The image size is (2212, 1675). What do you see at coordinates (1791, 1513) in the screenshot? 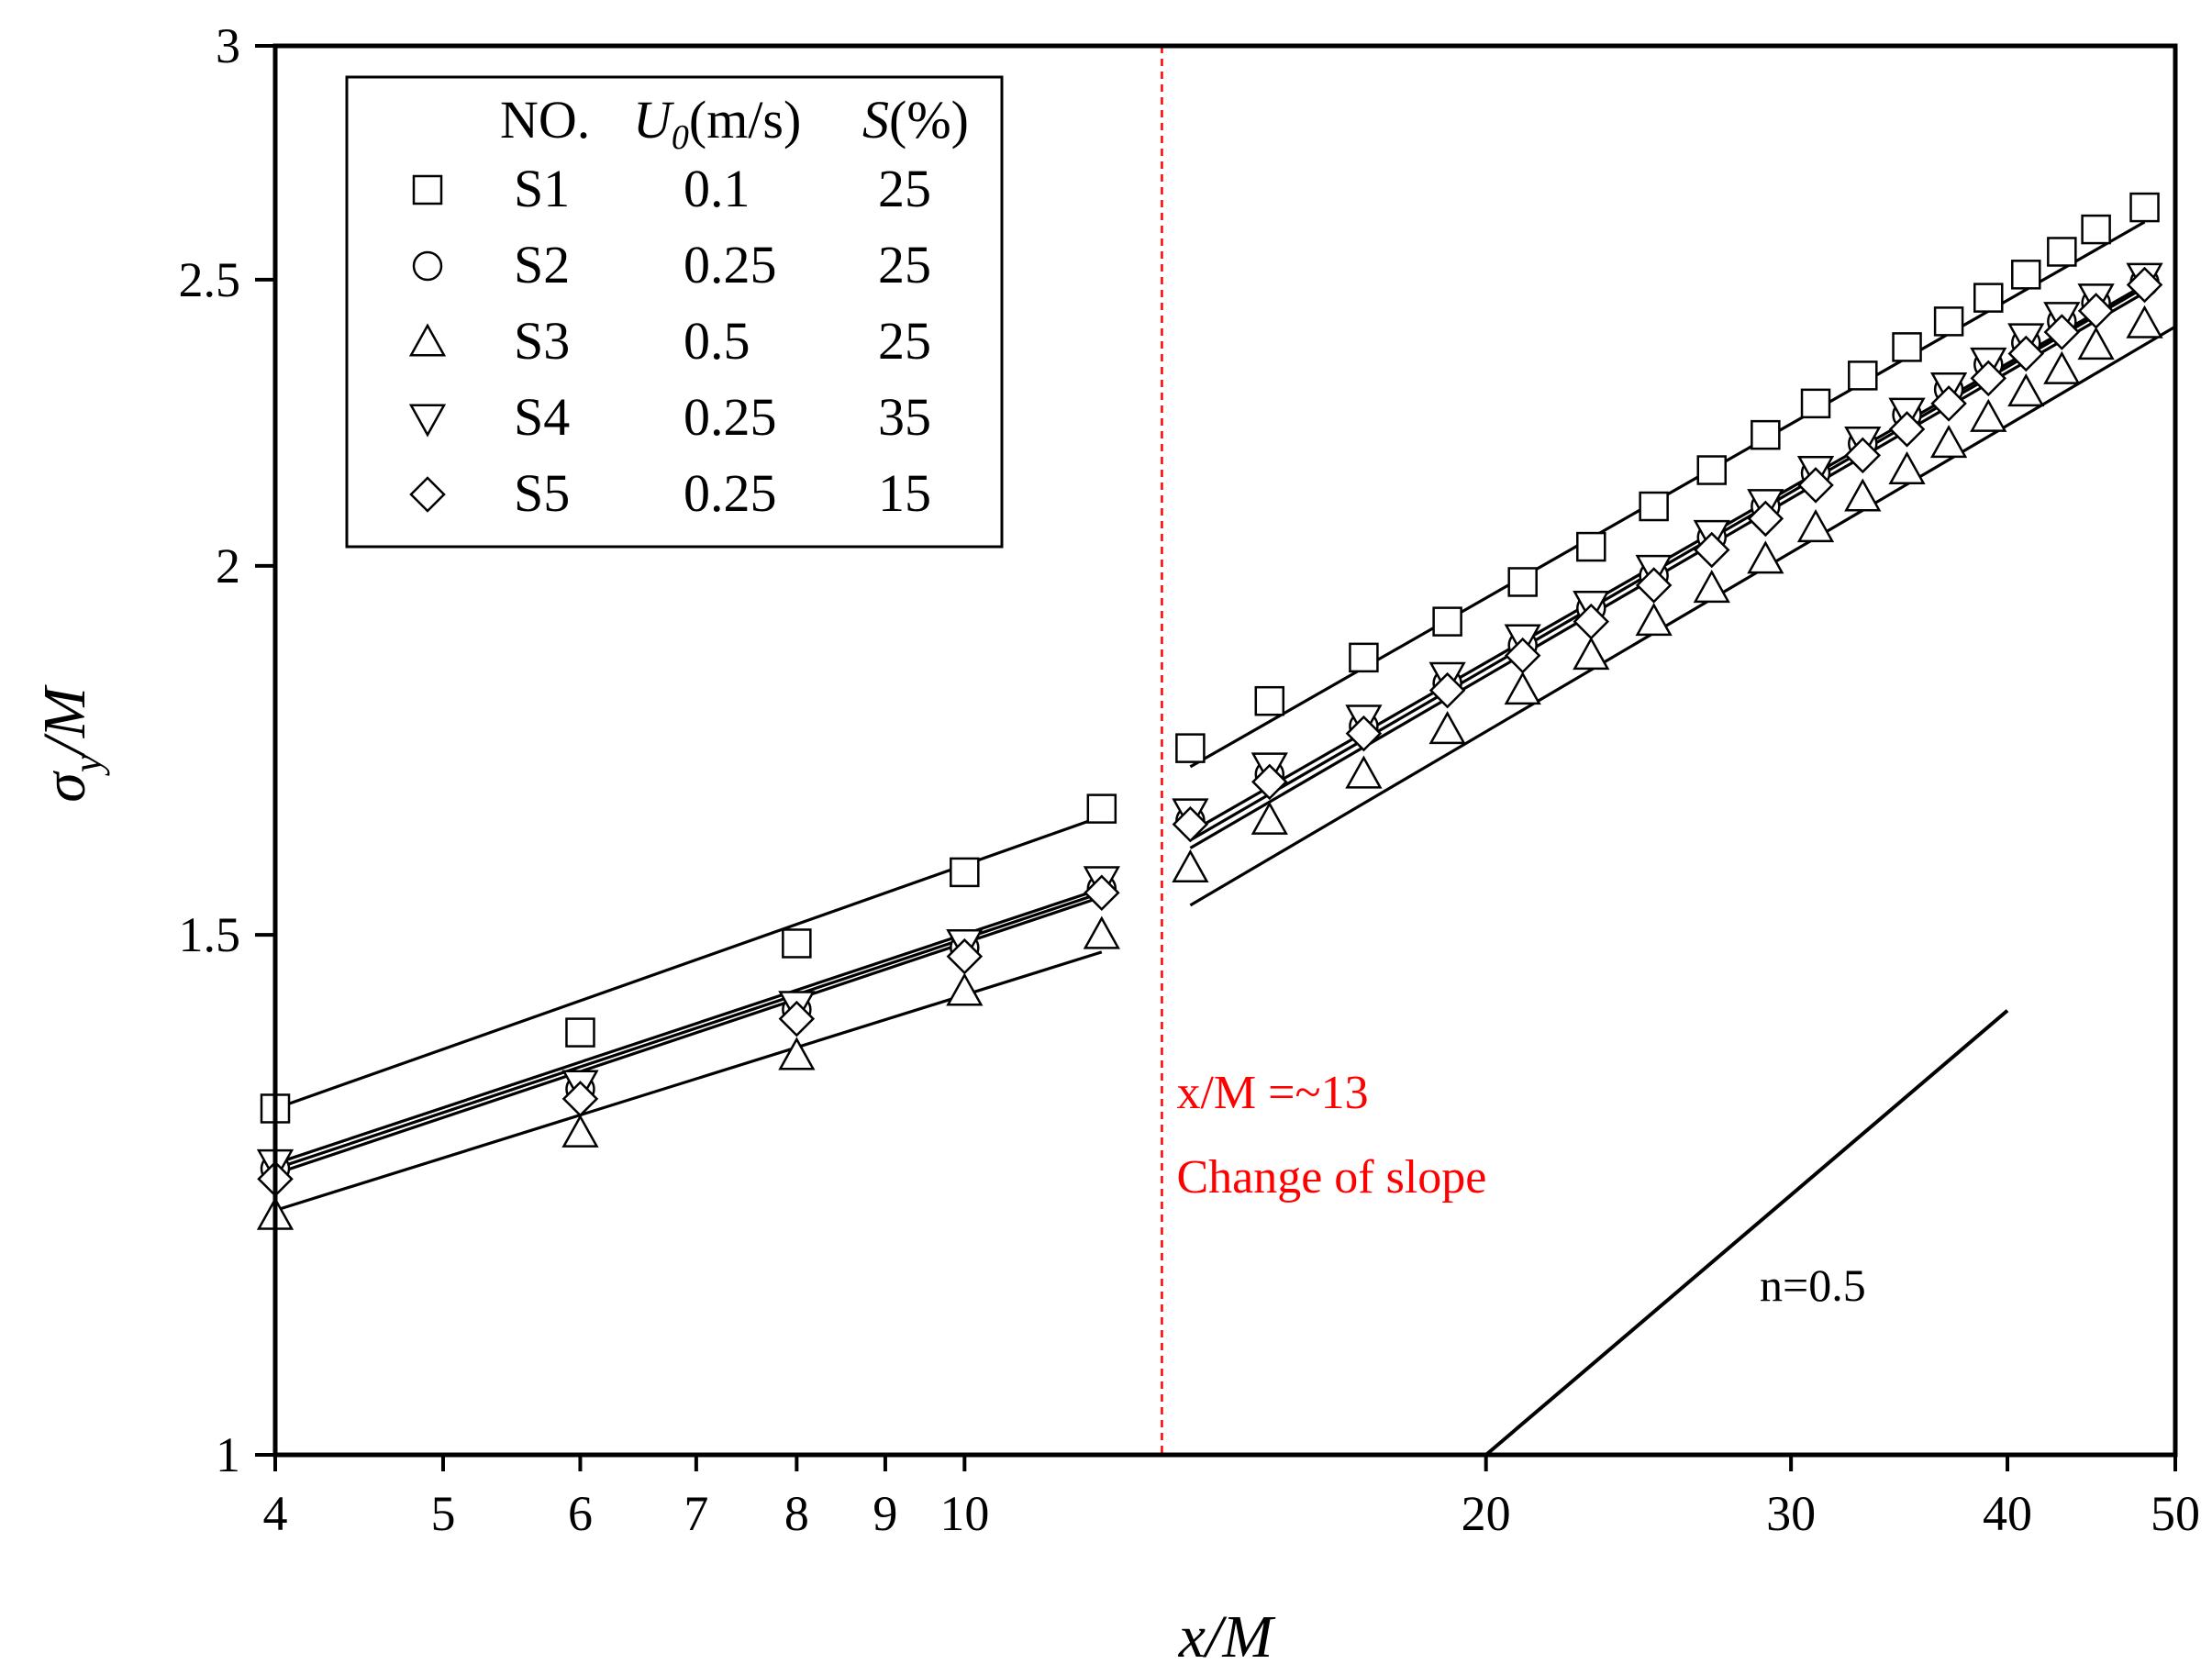
I see `x-tick-label: 30` at bounding box center [1791, 1513].